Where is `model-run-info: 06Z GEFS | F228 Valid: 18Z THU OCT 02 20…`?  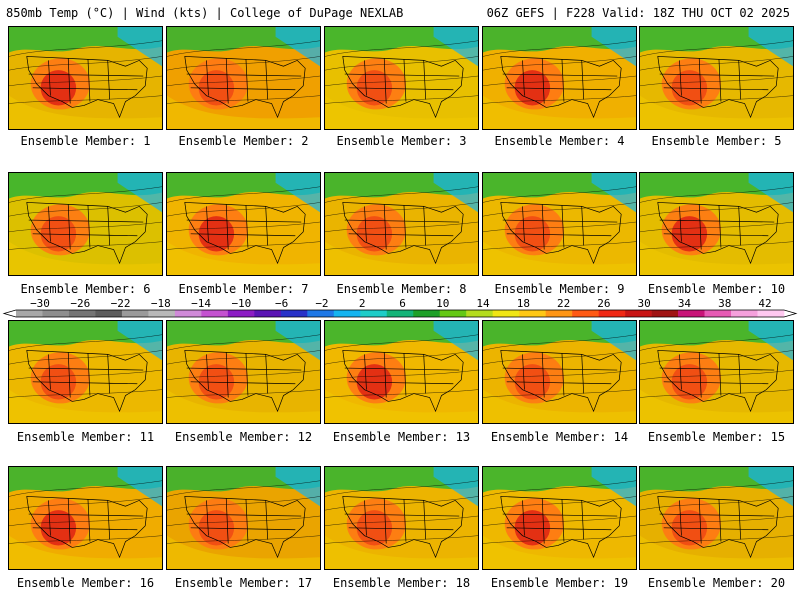 model-run-info: 06Z GEFS | F228 Valid: 18Z THU OCT 02 20… is located at coordinates (638, 13).